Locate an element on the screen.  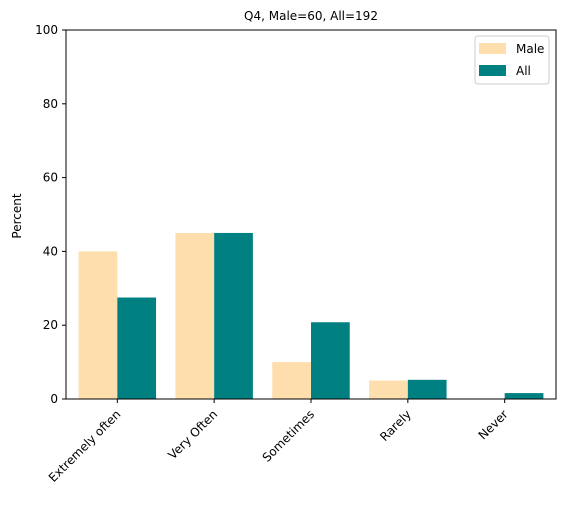
y-axis-label: Percent is located at coordinates (17, 215).